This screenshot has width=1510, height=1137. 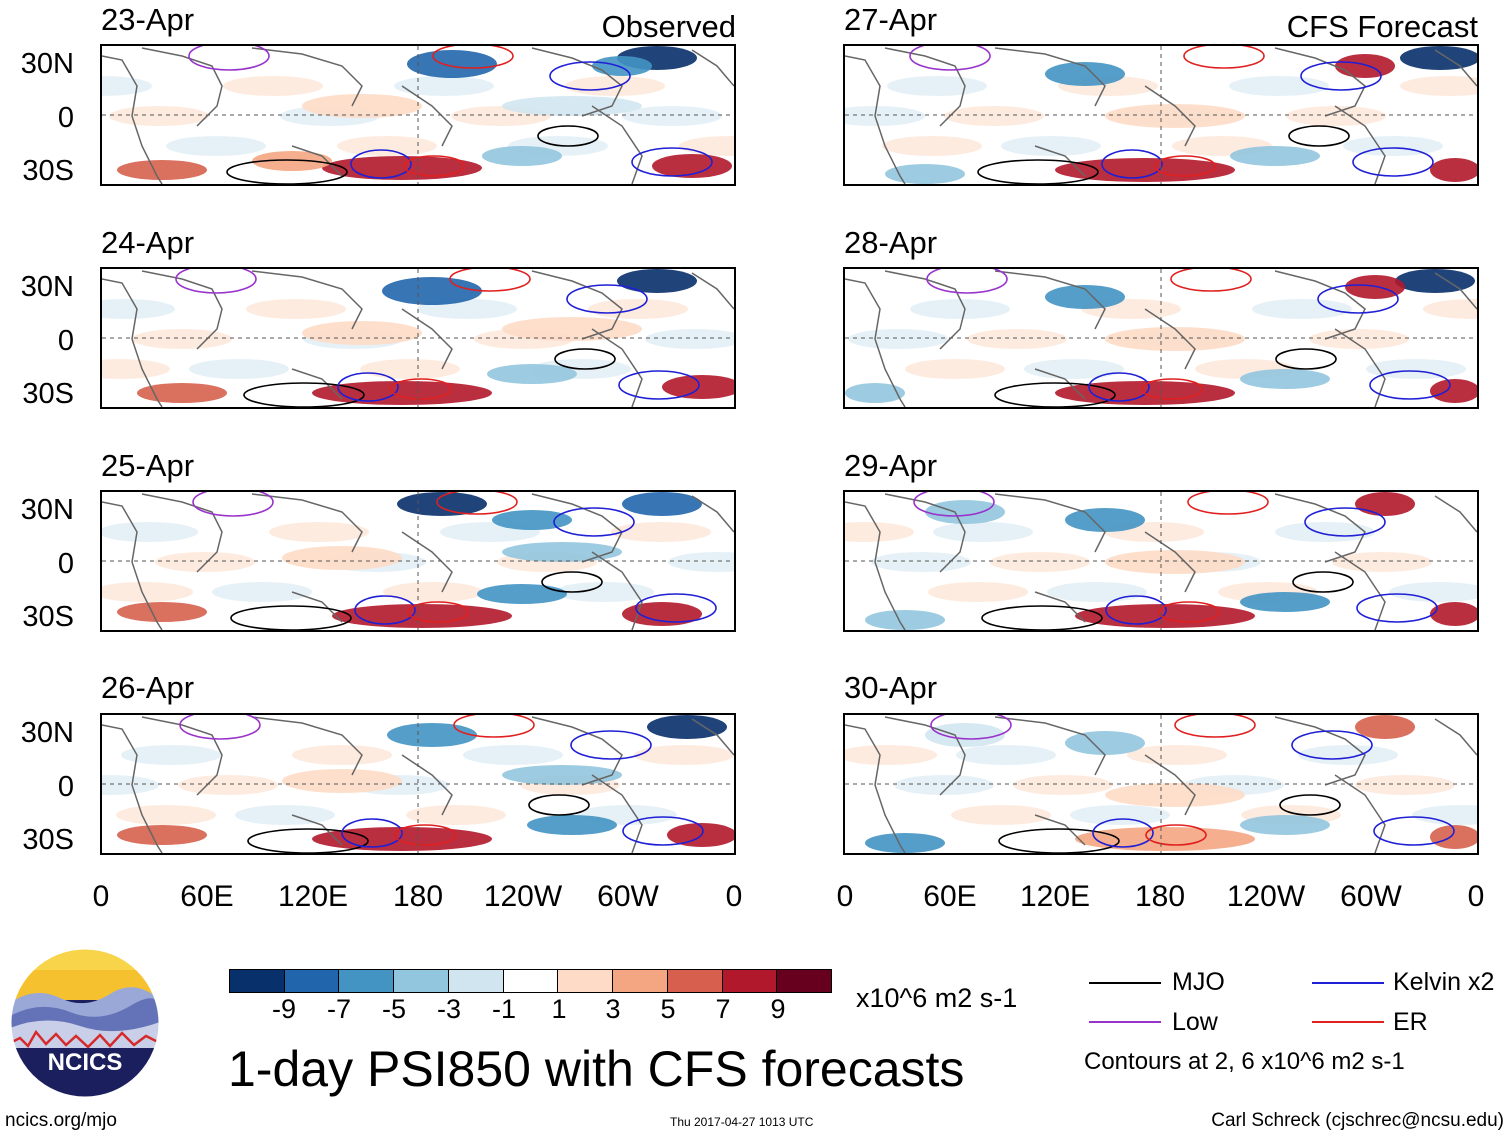 I want to click on map-svg-24-apr, so click(x=418, y=338).